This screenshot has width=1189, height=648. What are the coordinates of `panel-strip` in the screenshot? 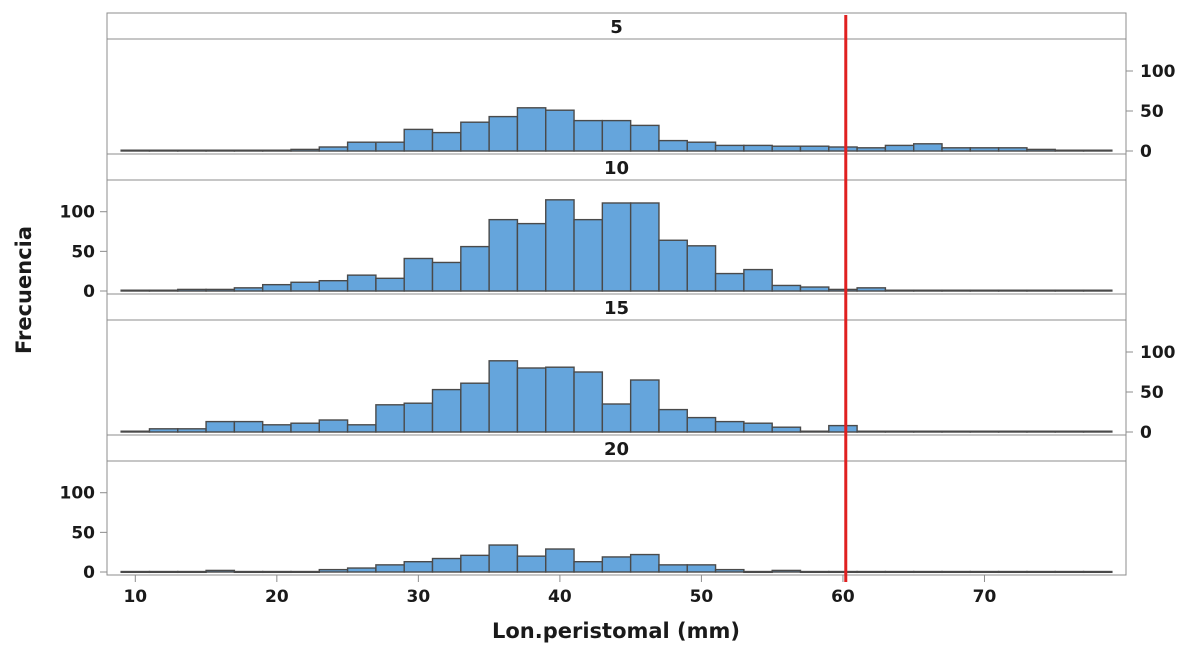 It's located at (616, 26).